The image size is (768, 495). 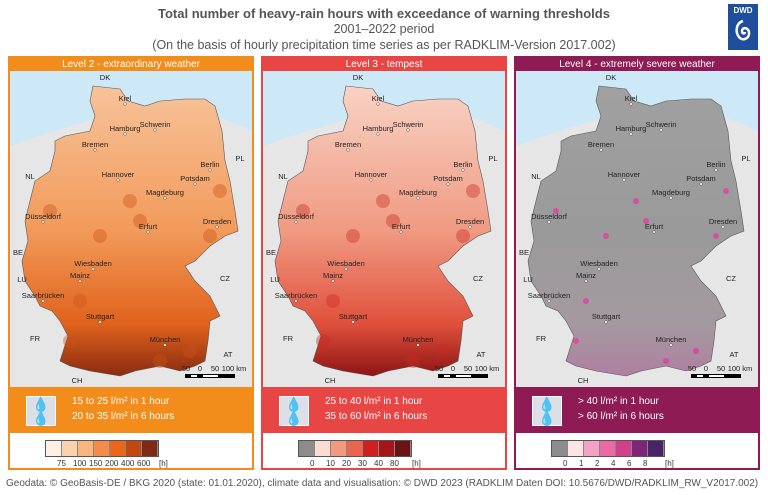 What do you see at coordinates (743, 30) in the screenshot?
I see `swirl-icon` at bounding box center [743, 30].